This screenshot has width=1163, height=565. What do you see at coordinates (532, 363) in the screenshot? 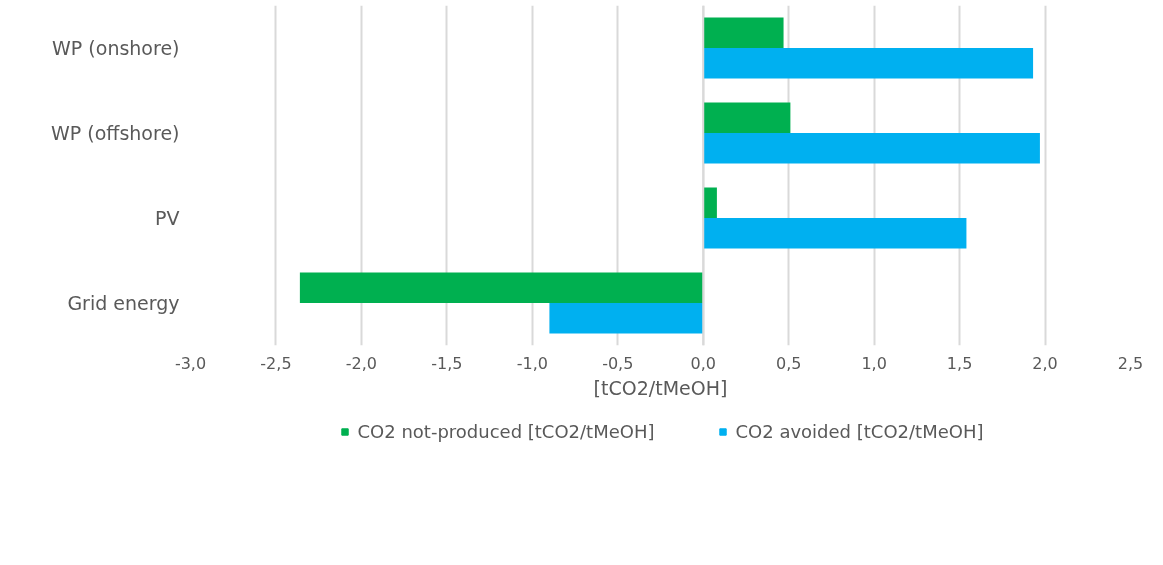
I see `x-tick-label: -1,0` at bounding box center [532, 363].